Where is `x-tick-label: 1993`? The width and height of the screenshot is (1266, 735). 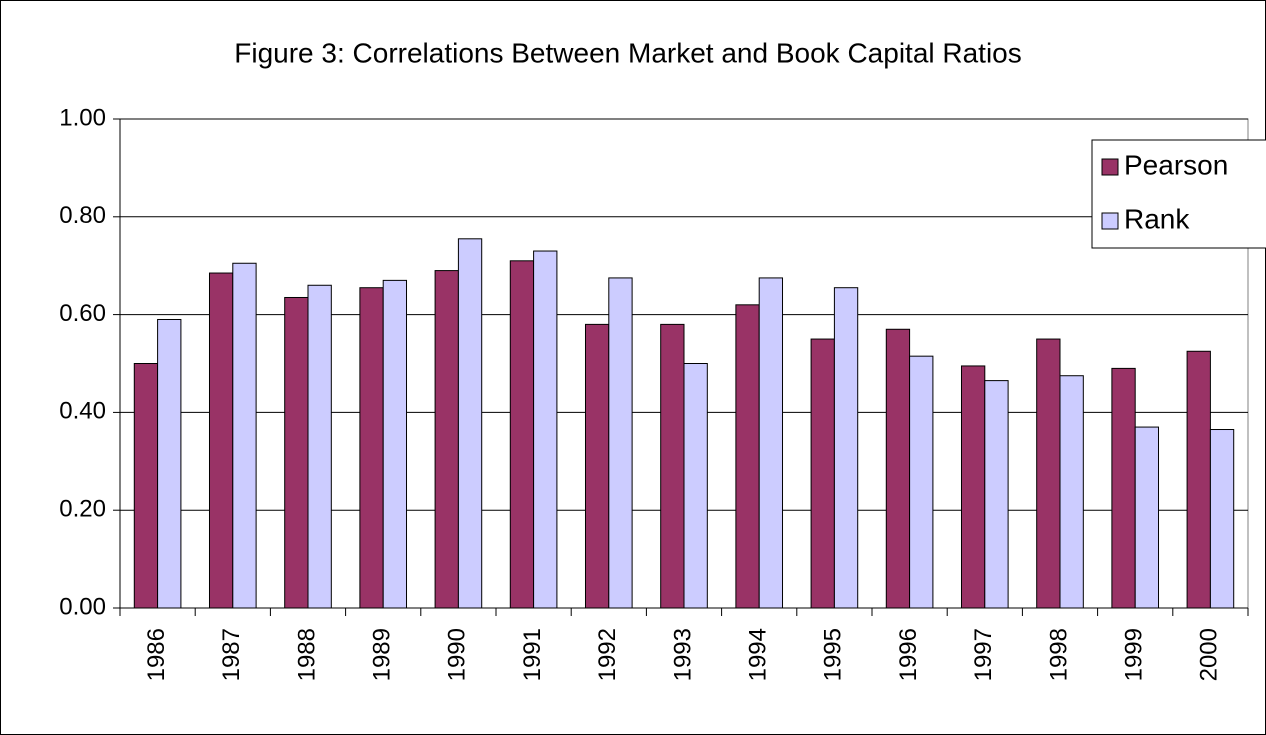
x-tick-label: 1993 is located at coordinates (682, 654).